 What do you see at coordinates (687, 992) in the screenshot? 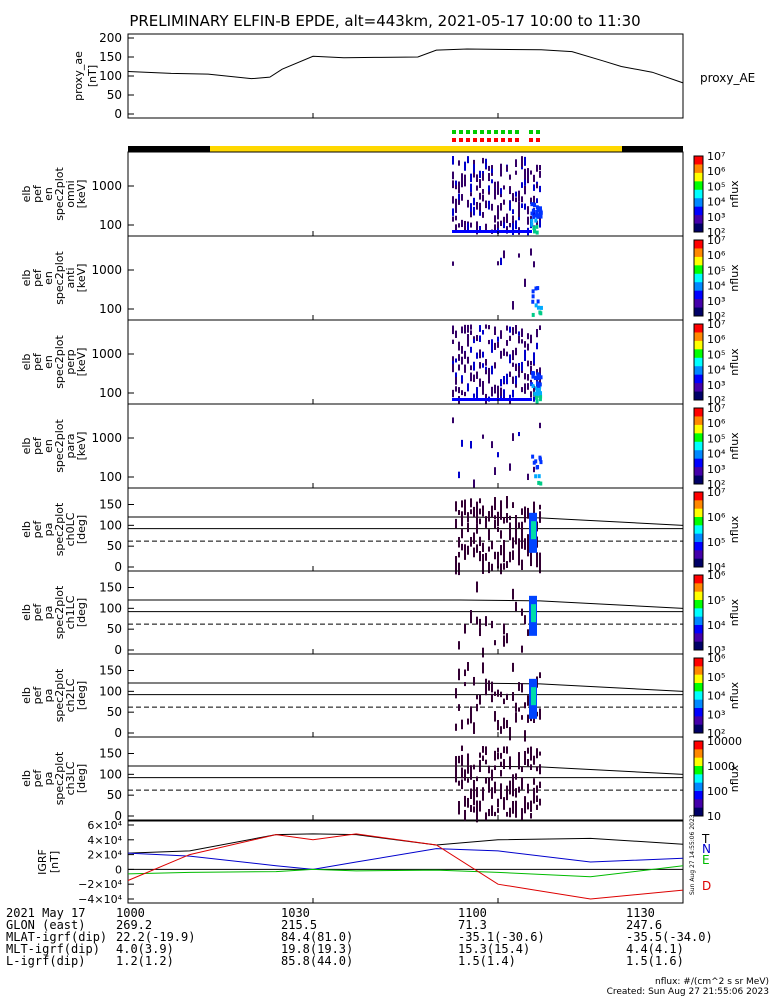
I see `footer-created: Created: Sun Aug 27 21:55:06 2023` at bounding box center [687, 992].